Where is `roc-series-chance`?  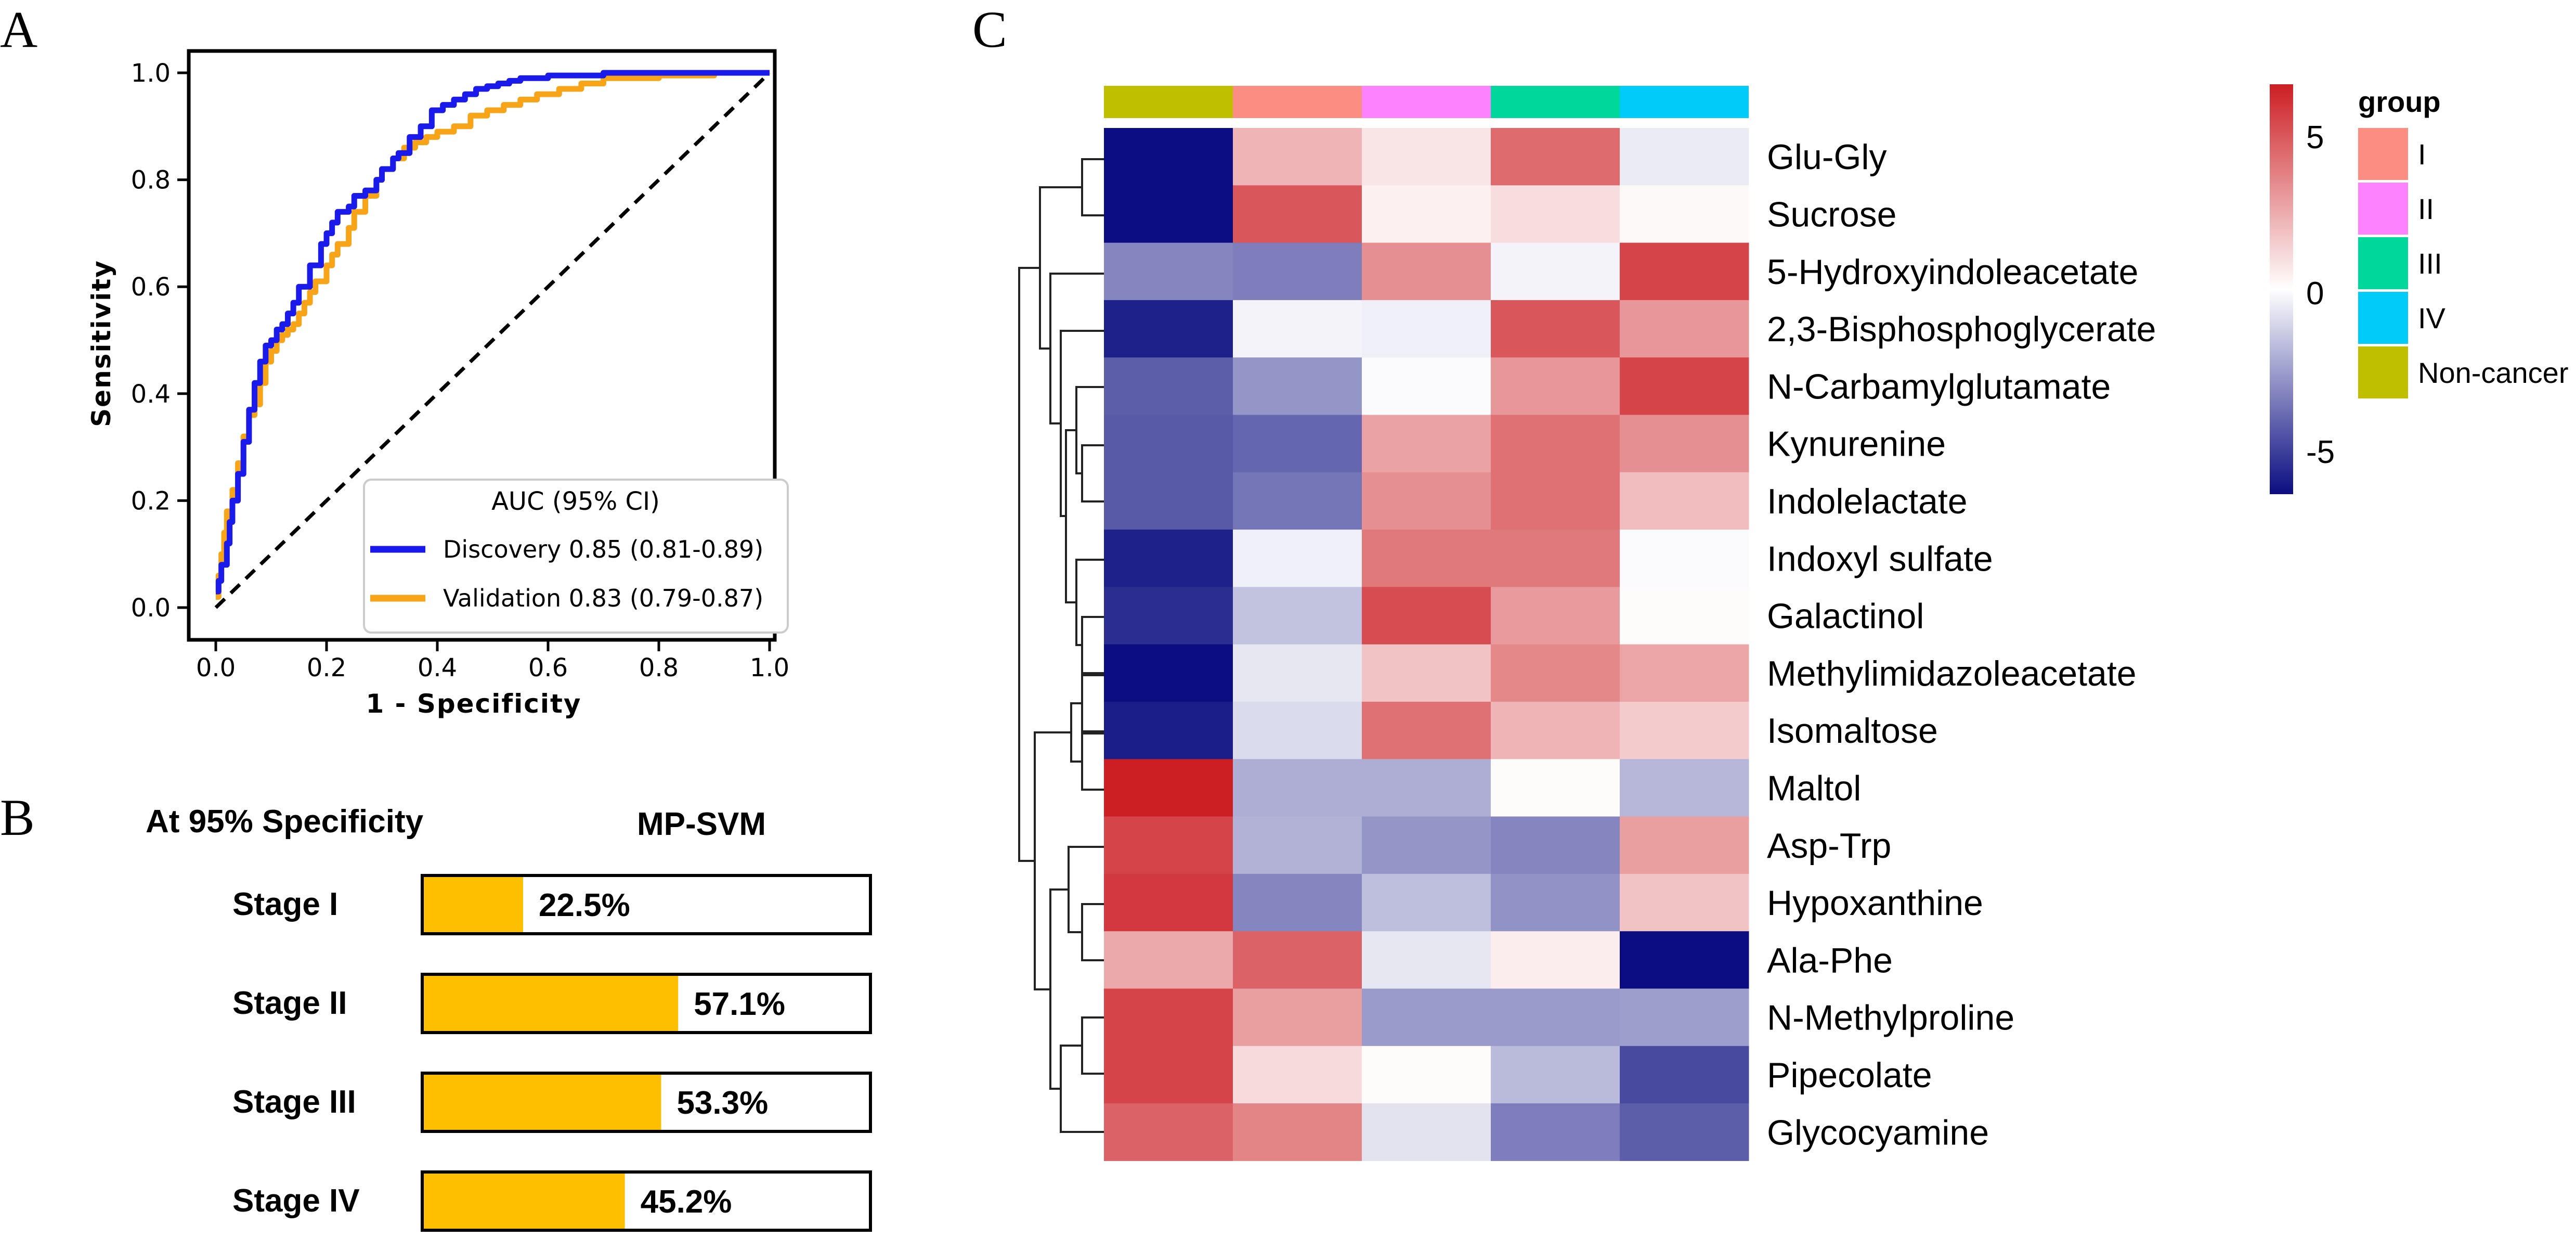
roc-series-chance is located at coordinates (492, 340).